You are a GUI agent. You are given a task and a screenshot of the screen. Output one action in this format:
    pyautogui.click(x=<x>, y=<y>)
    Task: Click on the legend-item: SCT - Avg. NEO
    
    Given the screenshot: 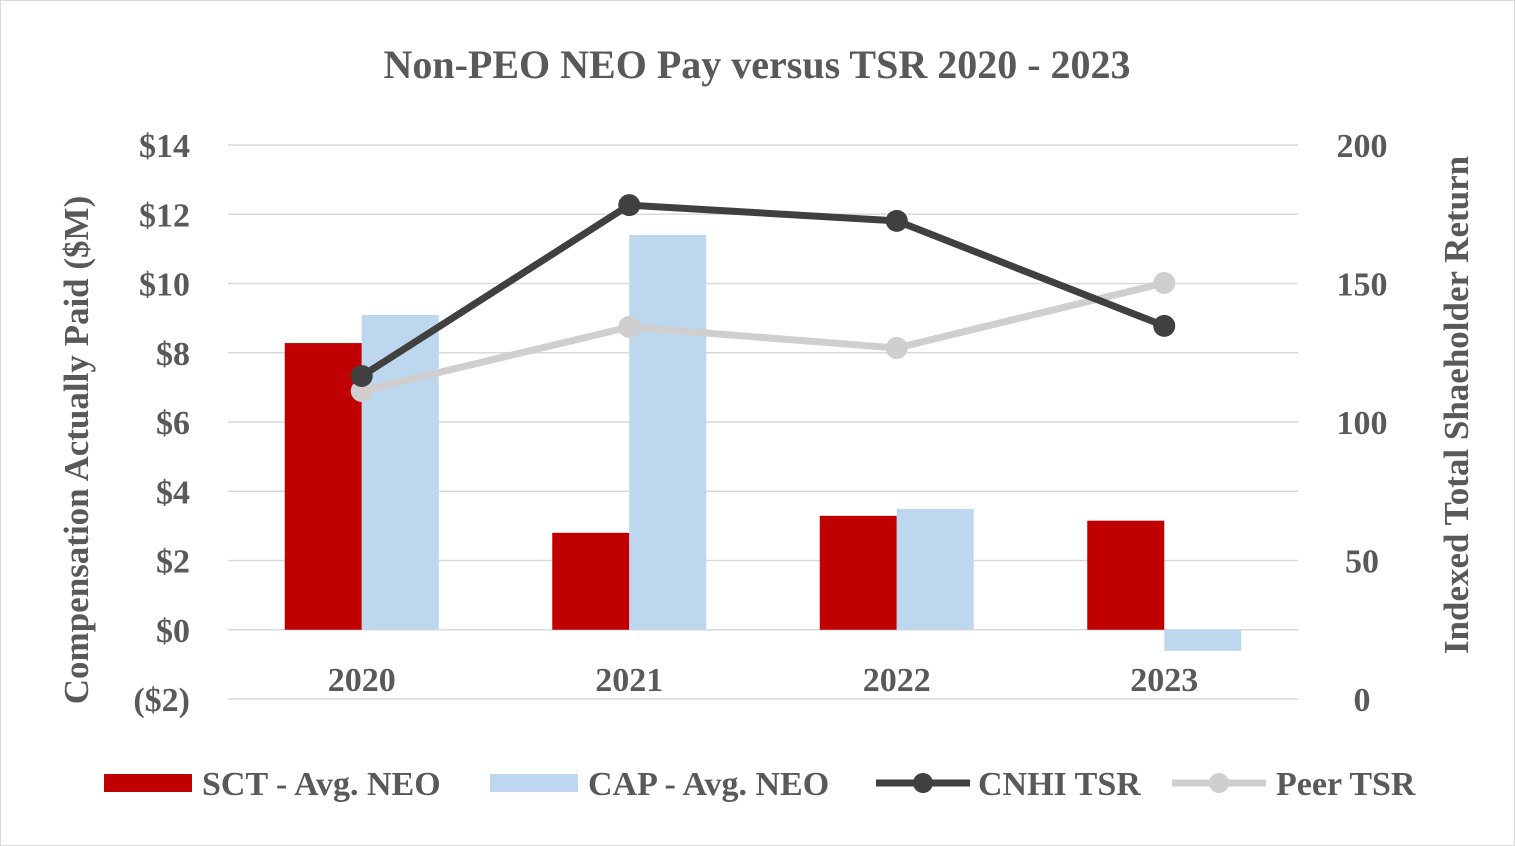 What is the action you would take?
    pyautogui.click(x=272, y=784)
    